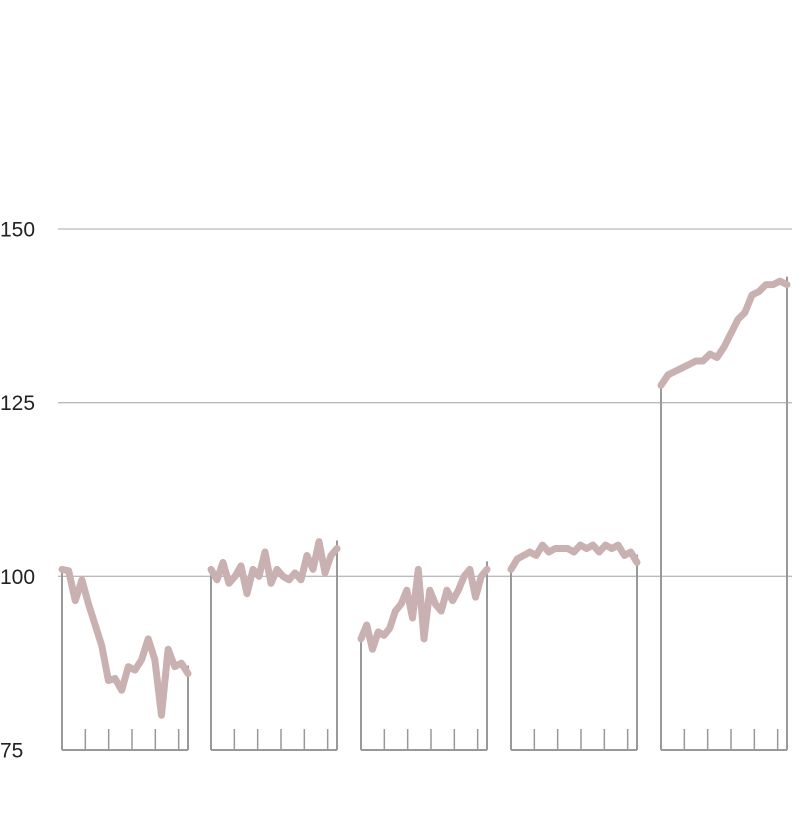 Image resolution: width=808 pixels, height=836 pixels. I want to click on y-tick-label: 75, so click(11, 751).